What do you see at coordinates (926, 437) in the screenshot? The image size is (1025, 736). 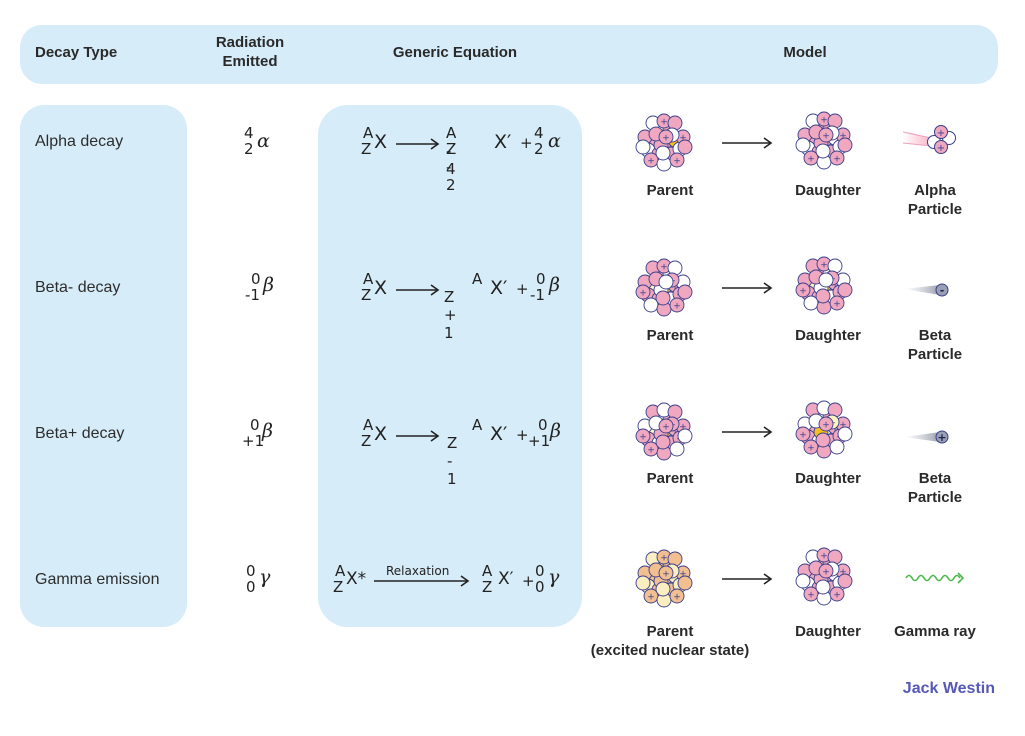 I see `positron-particle: +` at bounding box center [926, 437].